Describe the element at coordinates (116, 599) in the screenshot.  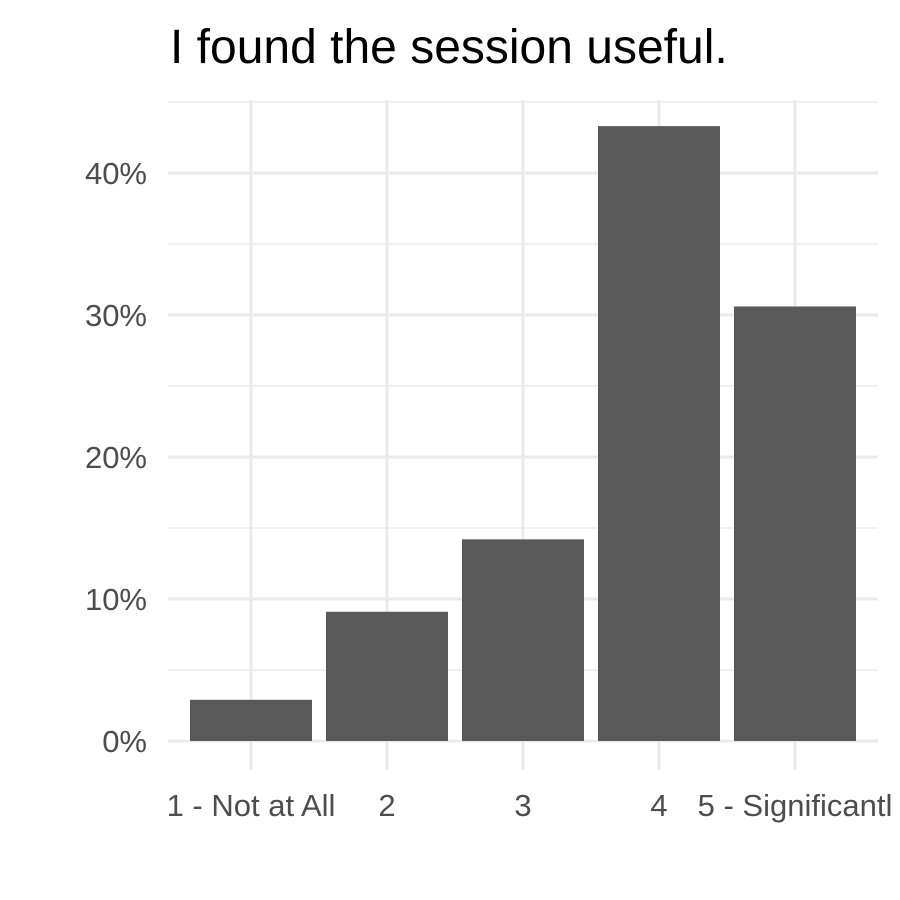
I see `y-tick-label: 10%` at that location.